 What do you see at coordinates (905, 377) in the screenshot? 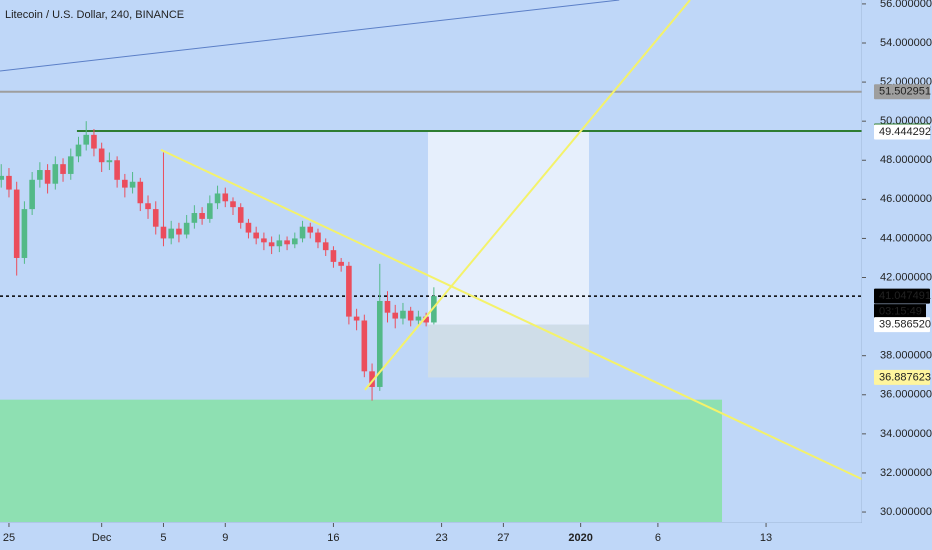
I see `price-label: 36.887623` at bounding box center [905, 377].